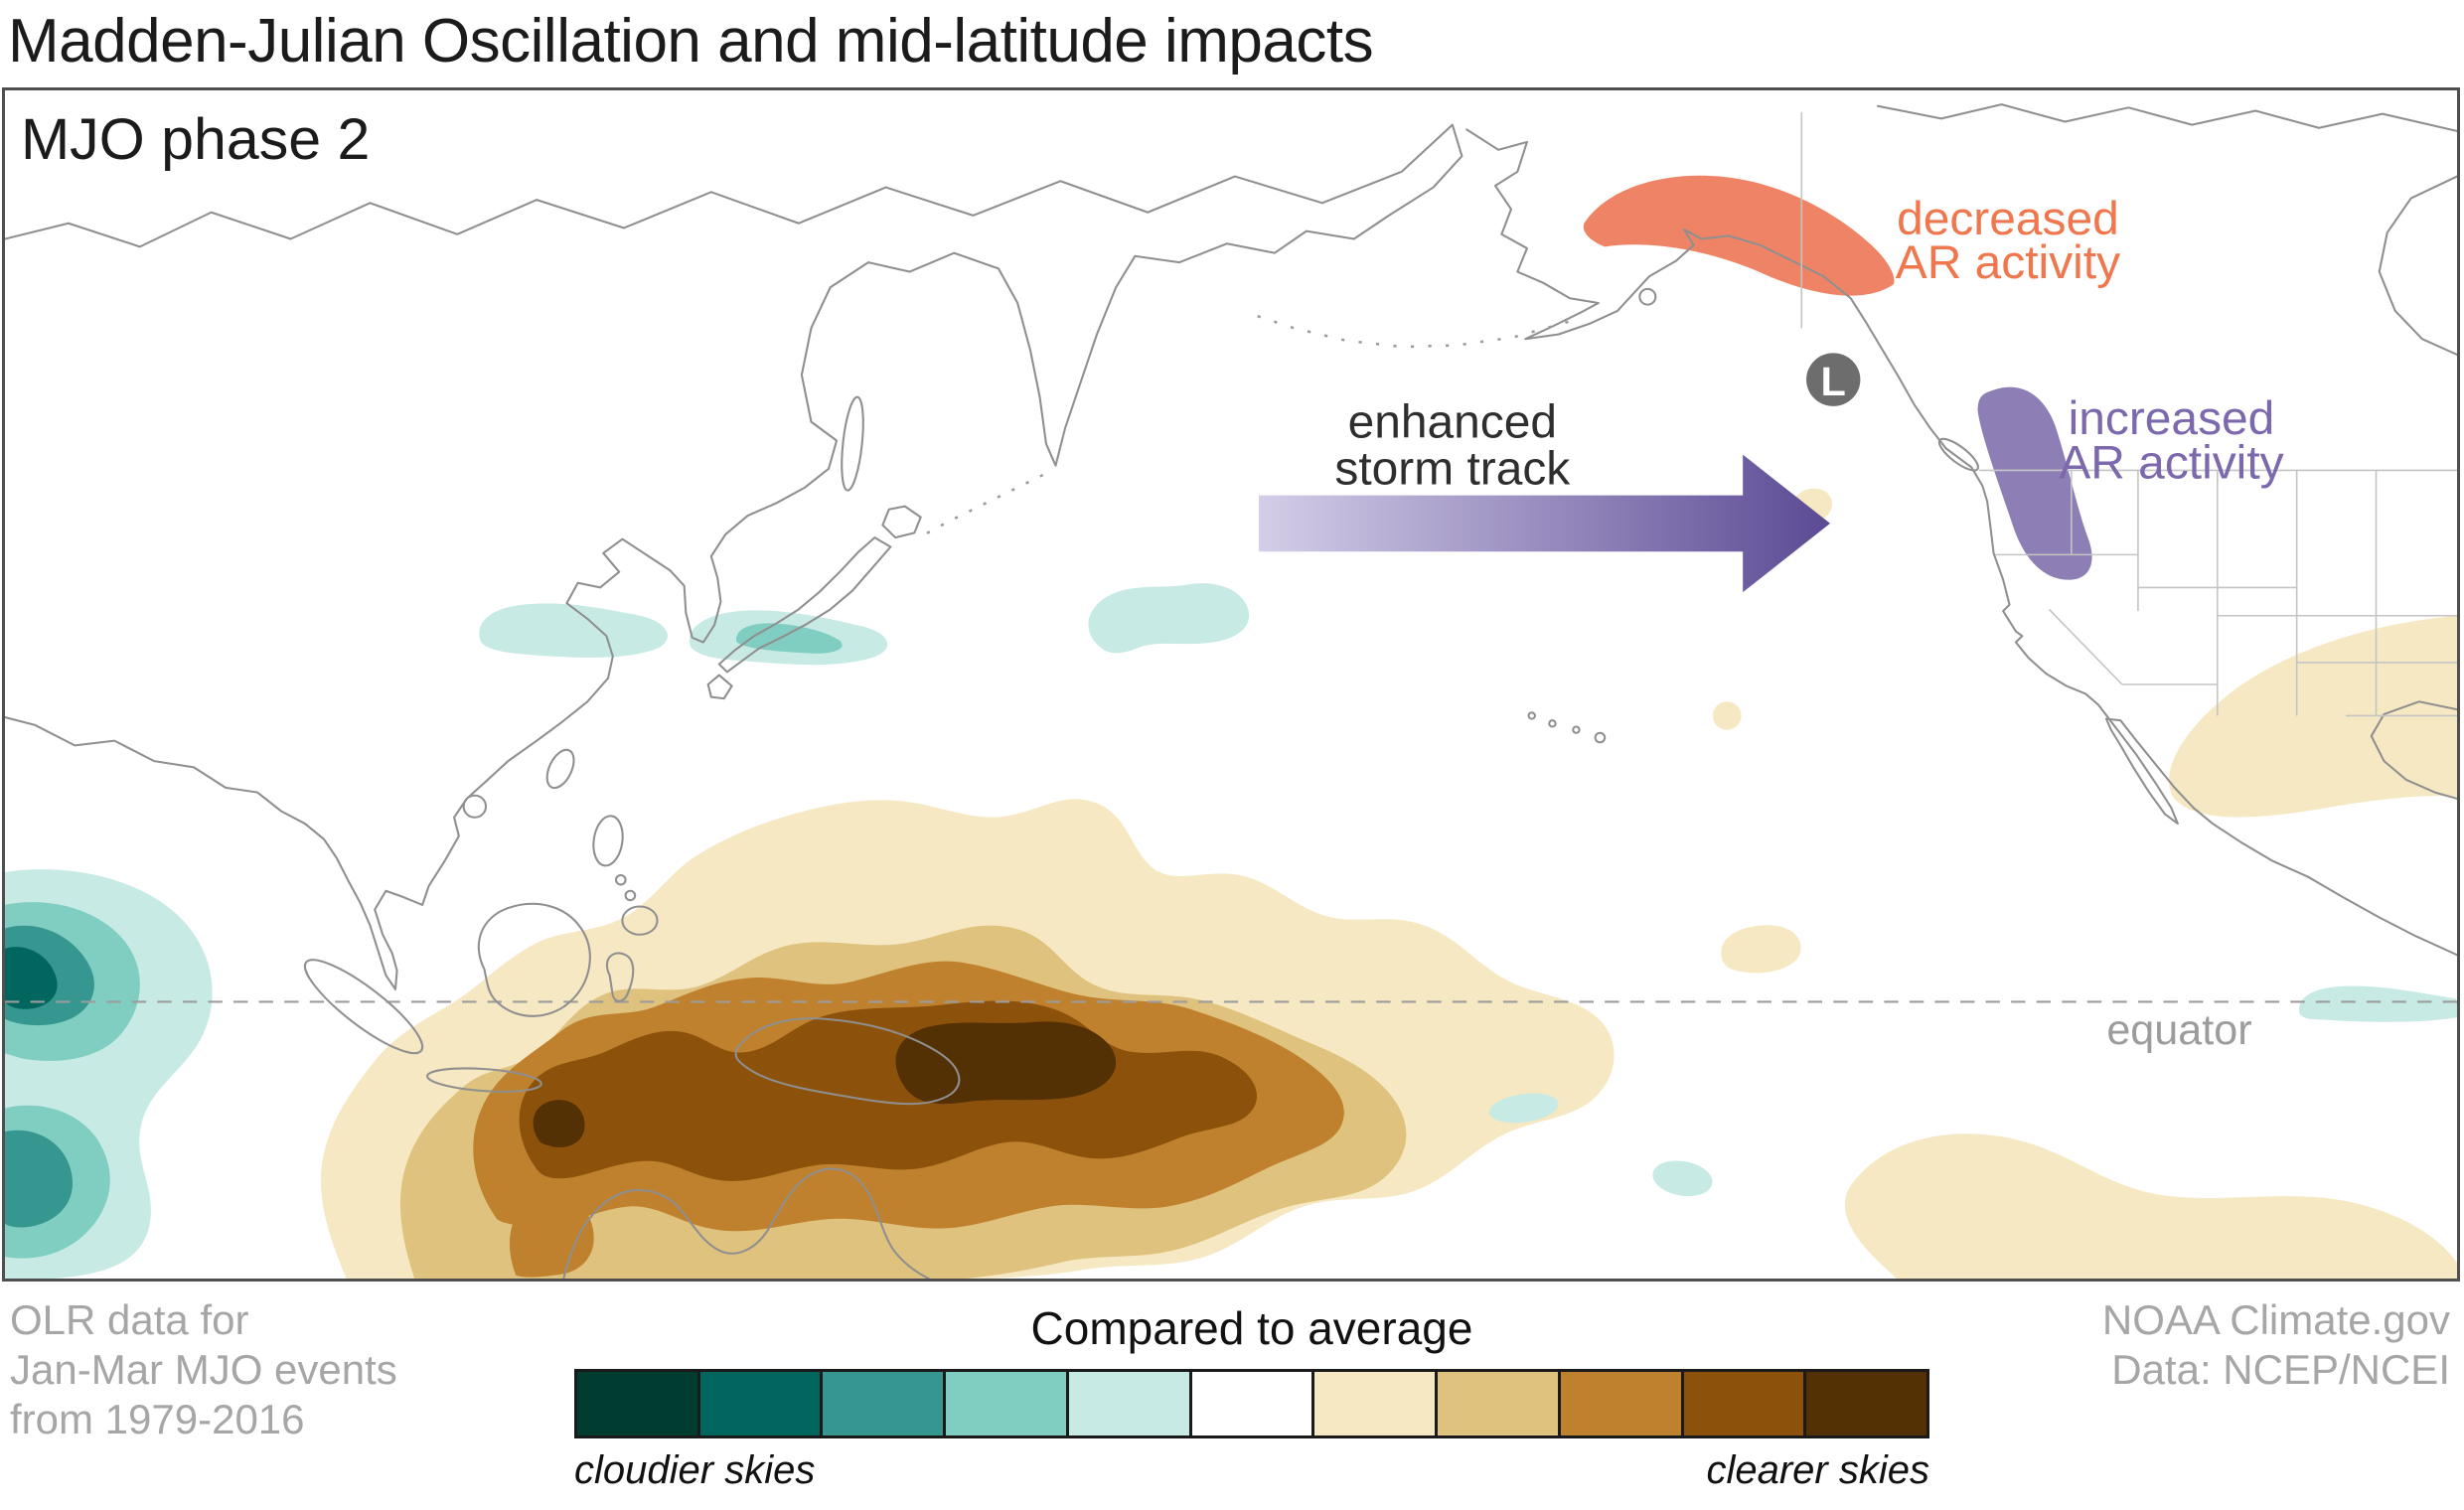 The width and height of the screenshot is (2464, 1510). Describe the element at coordinates (847, 1061) in the screenshot. I see `island-new-guinea` at that location.